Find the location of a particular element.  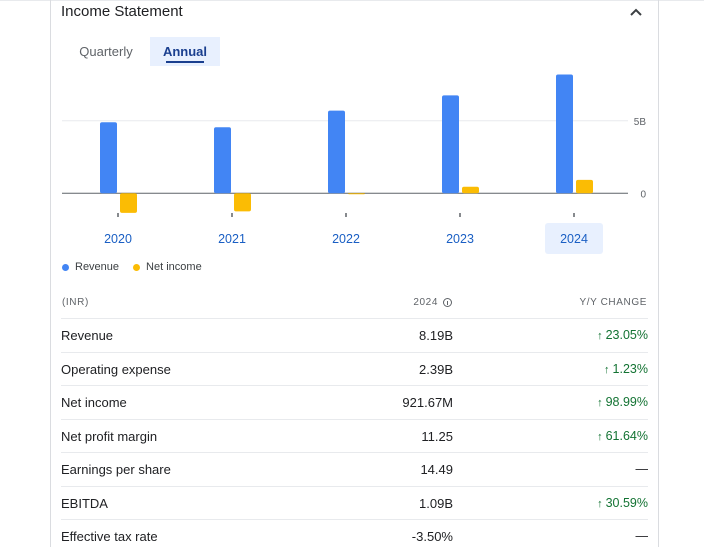

row-change: ↑ 98.99% is located at coordinates (622, 402).